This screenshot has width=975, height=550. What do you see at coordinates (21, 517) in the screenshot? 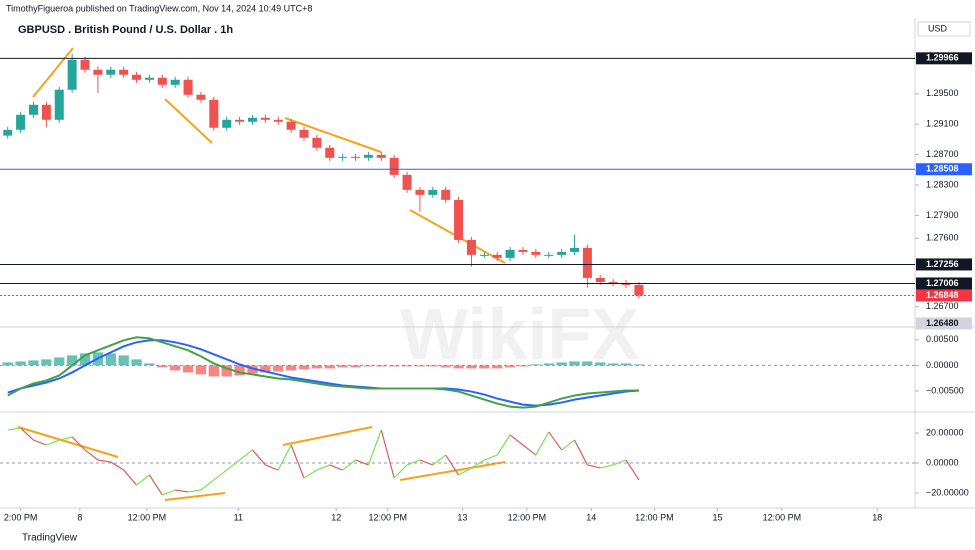
I see `x-tick-label: 2:00 PM` at bounding box center [21, 517].